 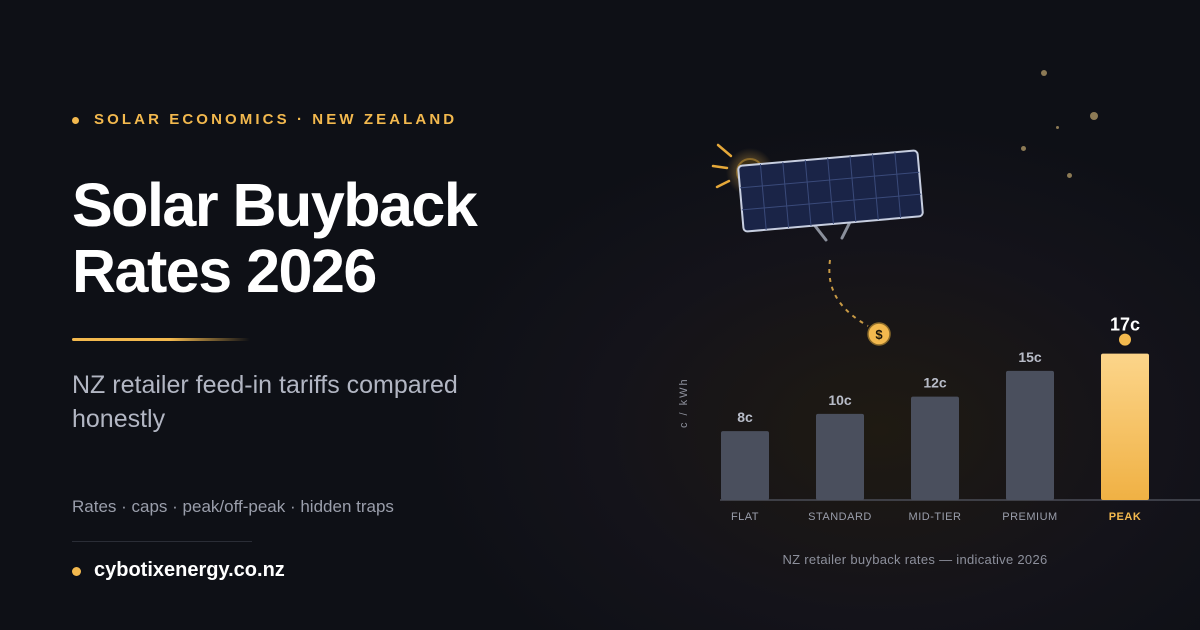 What do you see at coordinates (745, 417) in the screenshot?
I see `value-label-flat: 8c` at bounding box center [745, 417].